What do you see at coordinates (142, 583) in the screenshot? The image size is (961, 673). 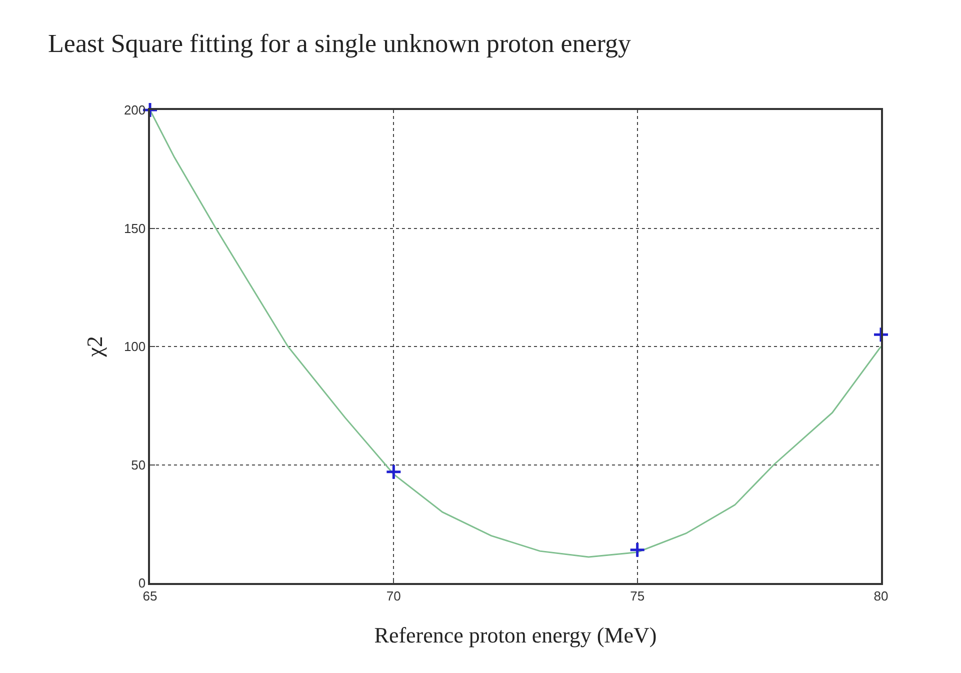 I see `y-tick-label: 0` at bounding box center [142, 583].